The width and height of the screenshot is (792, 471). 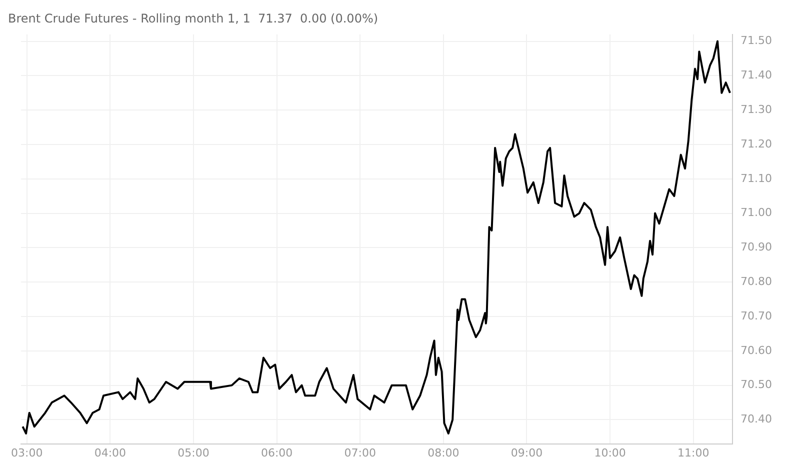 I want to click on x-tick-label: 09:00, so click(x=526, y=453).